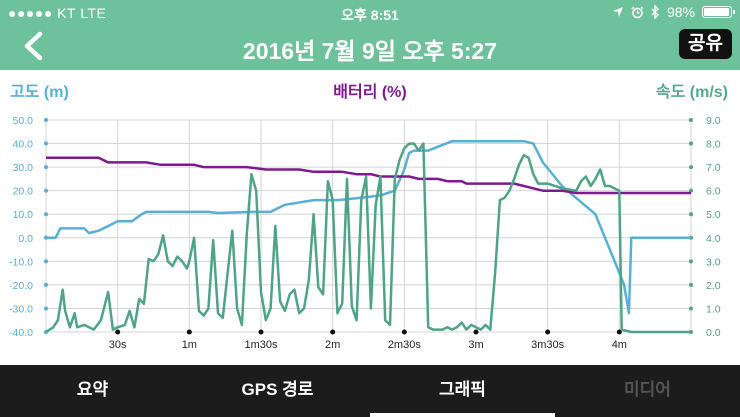 This screenshot has width=740, height=417. I want to click on status-right: 98%, so click(673, 12).